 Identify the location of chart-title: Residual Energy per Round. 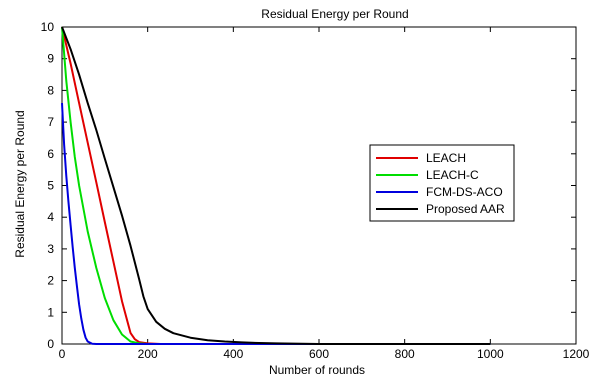
(334, 14).